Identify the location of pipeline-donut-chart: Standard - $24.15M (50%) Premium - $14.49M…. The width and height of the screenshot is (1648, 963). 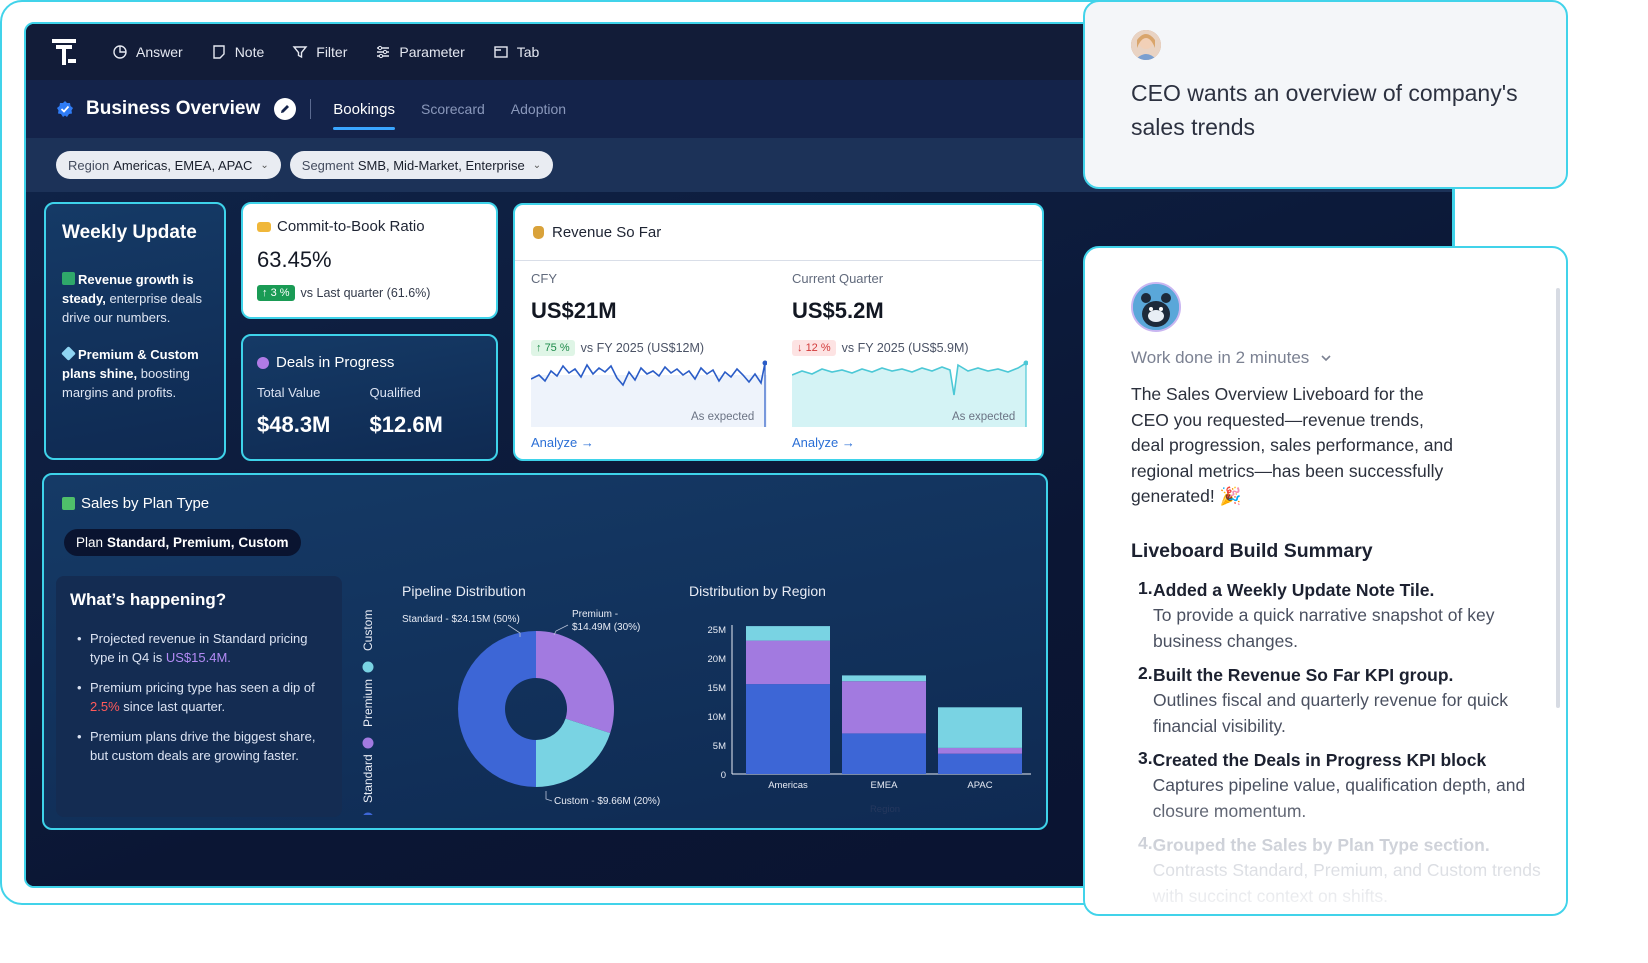
(536, 711).